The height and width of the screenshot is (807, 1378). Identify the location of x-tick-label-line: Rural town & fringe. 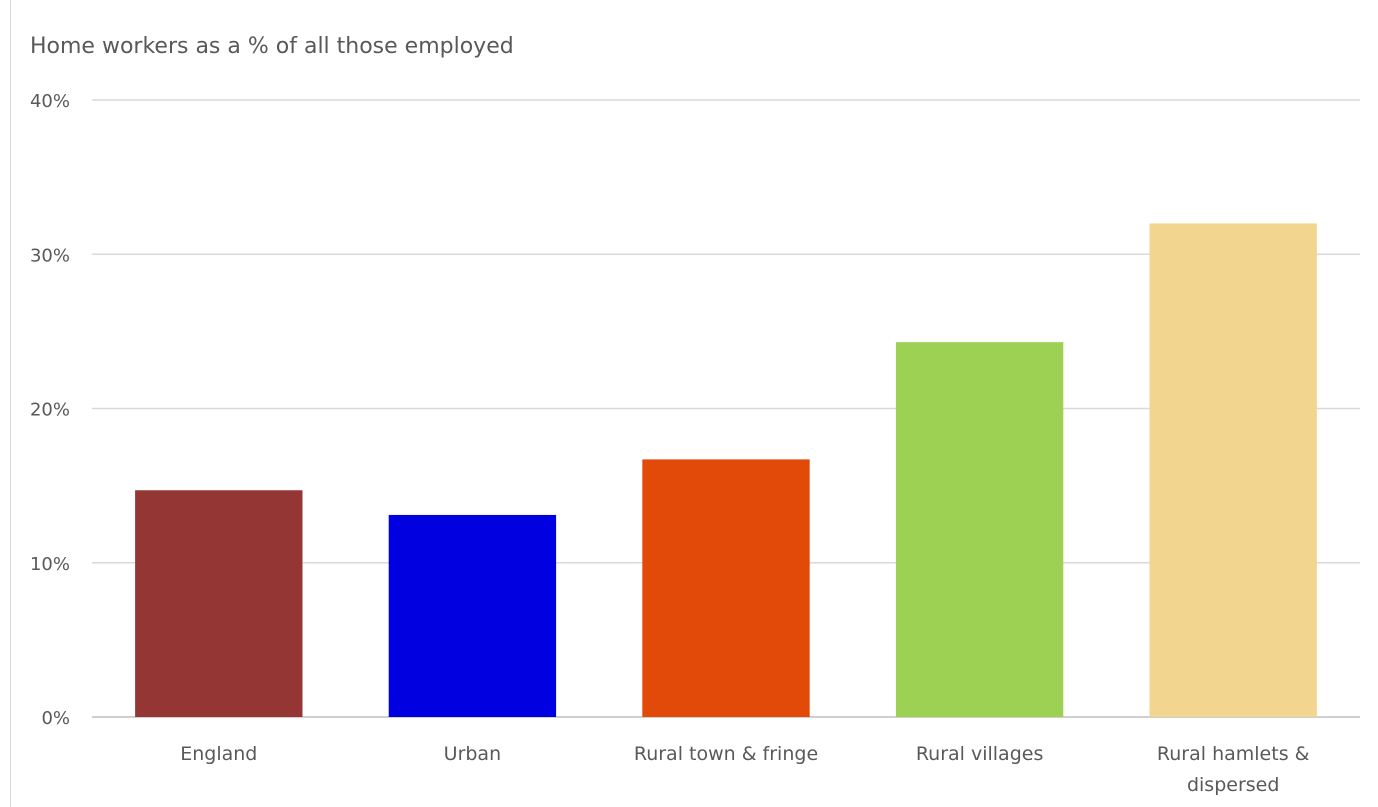
(726, 754).